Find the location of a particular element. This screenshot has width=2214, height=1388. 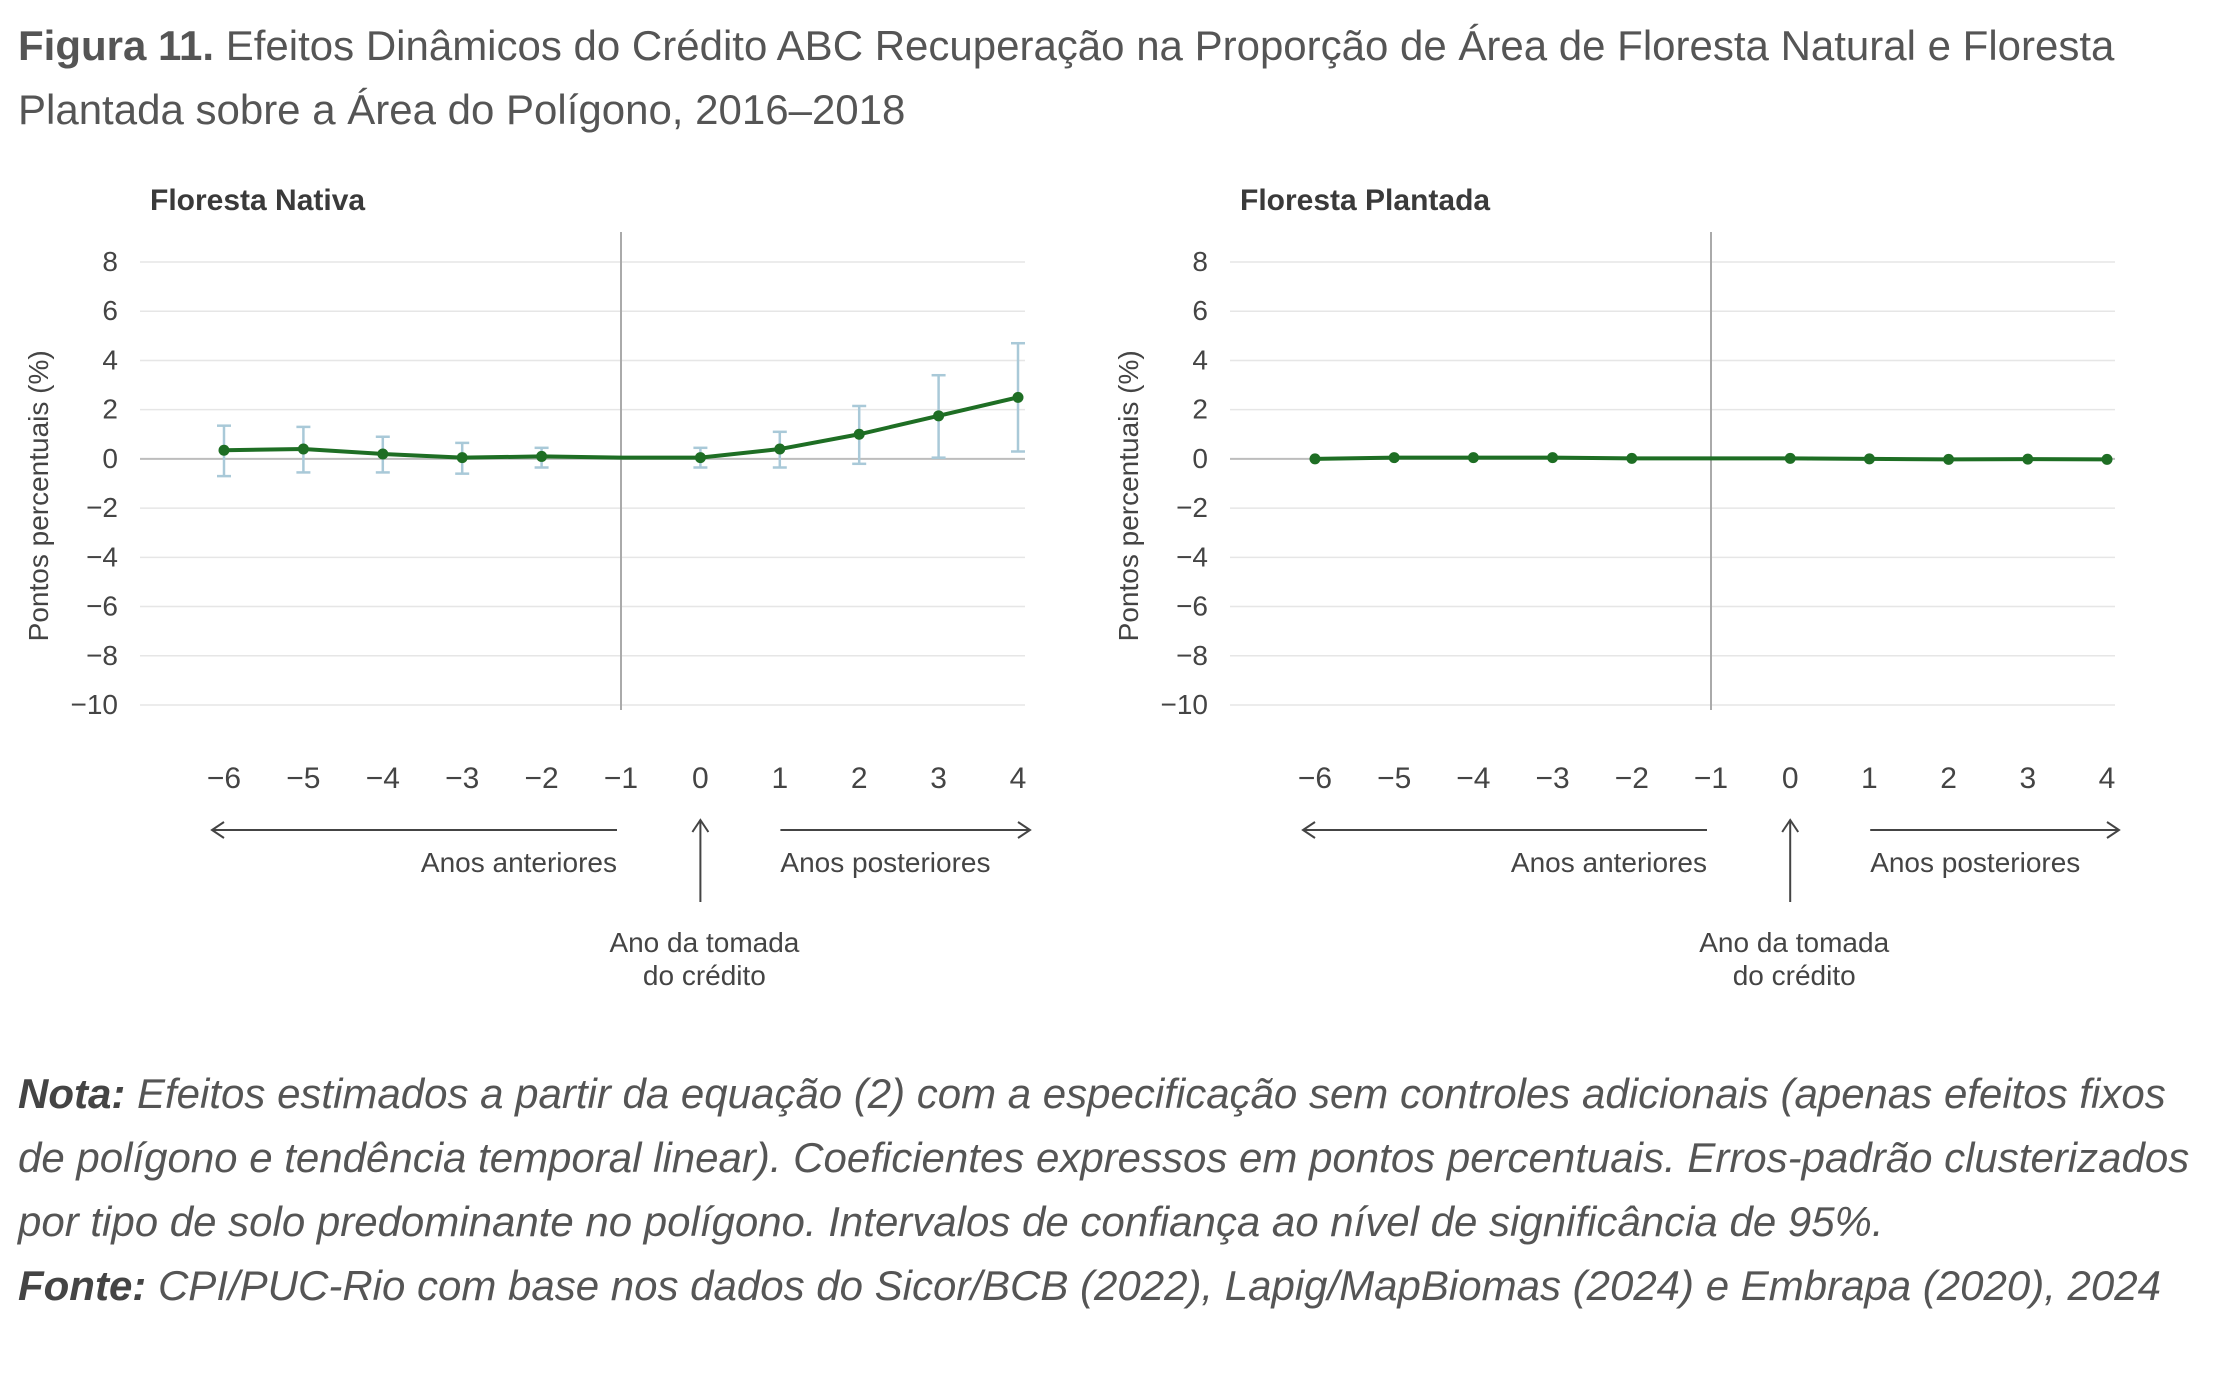

p2-y-axis-label: Pontos percentuais (%) is located at coordinates (1128, 495).